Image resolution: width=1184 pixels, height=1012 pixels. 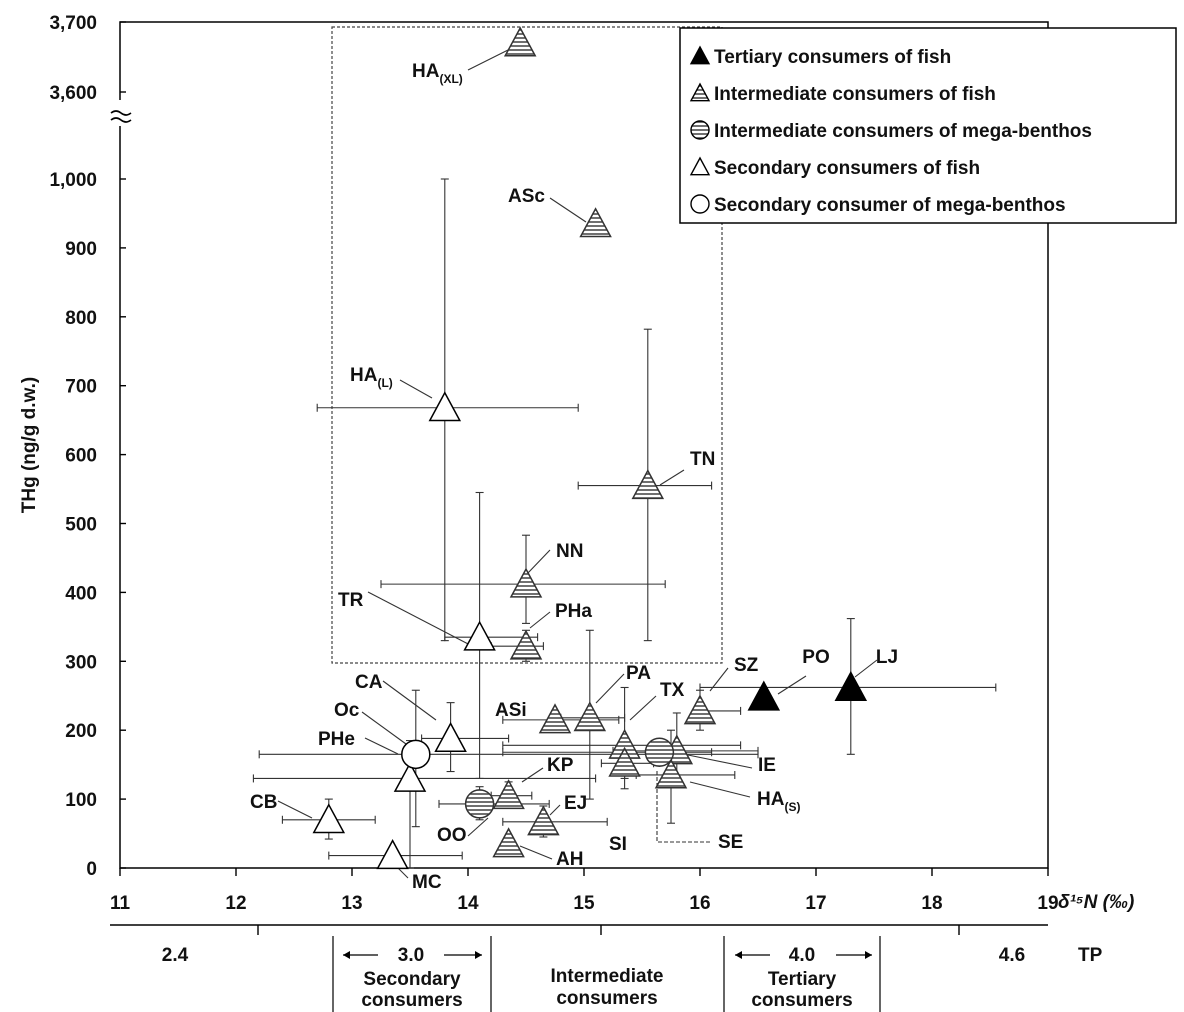 What do you see at coordinates (29, 445) in the screenshot?
I see `y-axis-title: THg (ng/g d.w.)` at bounding box center [29, 445].